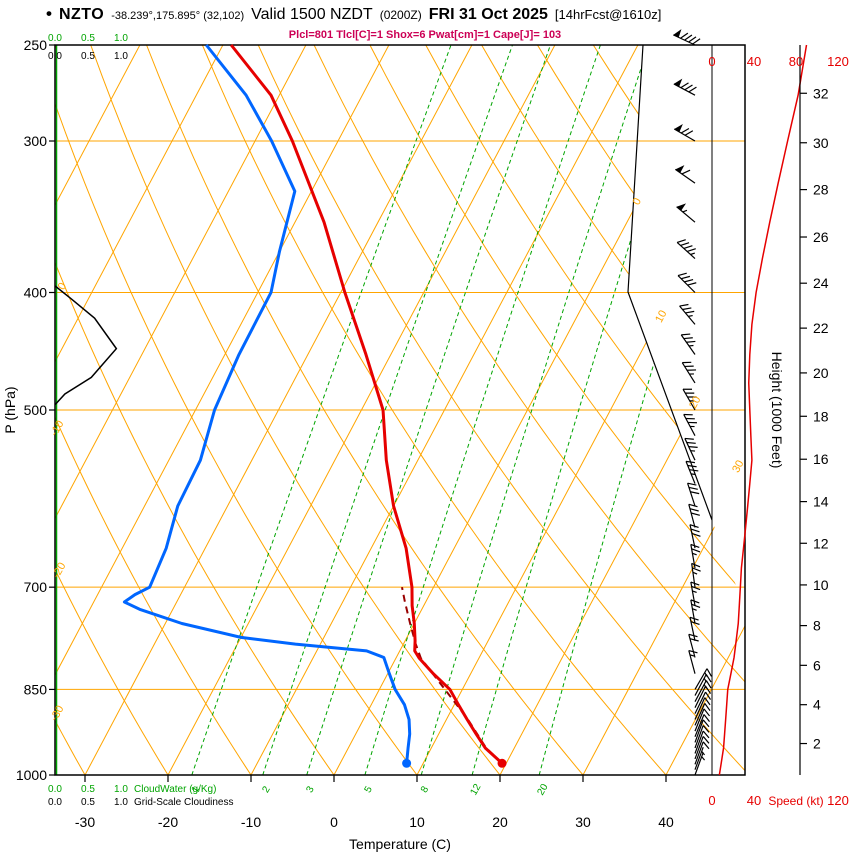 The height and width of the screenshot is (860, 850). What do you see at coordinates (175, 789) in the screenshot?
I see `svg-text: CloudWater (g/Kg)` at bounding box center [175, 789].